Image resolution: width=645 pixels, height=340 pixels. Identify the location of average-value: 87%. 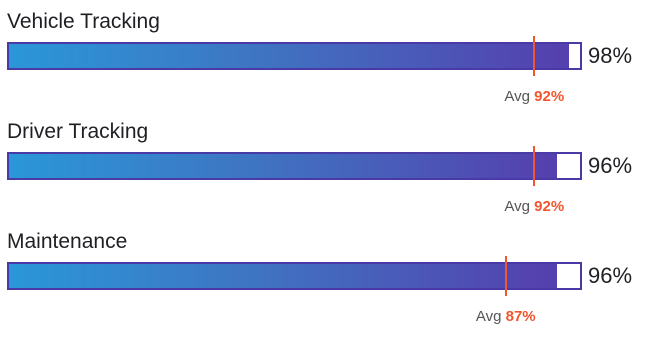
(520, 316).